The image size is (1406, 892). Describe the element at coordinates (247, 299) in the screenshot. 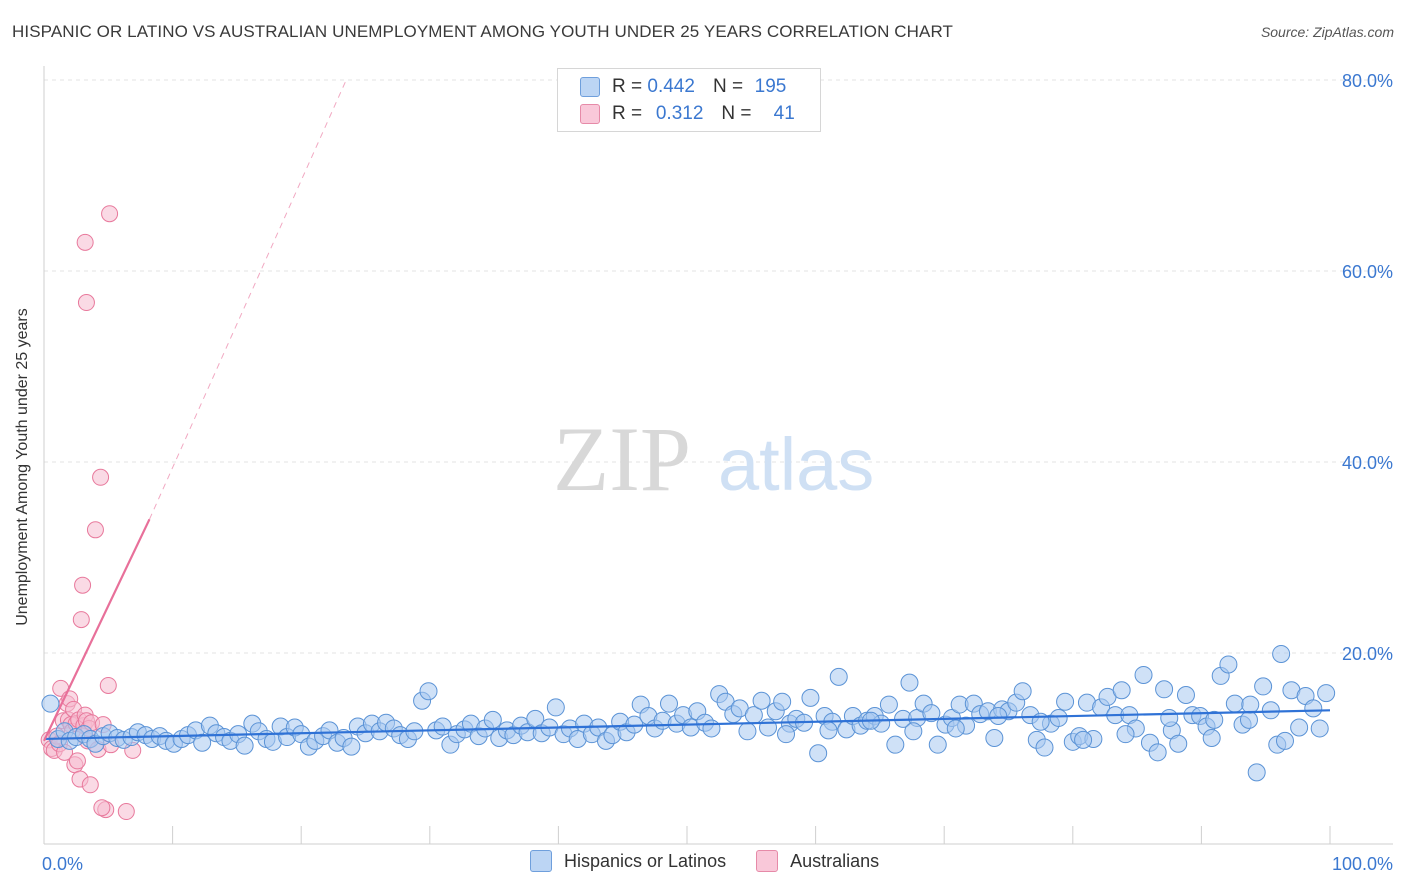

I see `australians-trend-extension` at that location.